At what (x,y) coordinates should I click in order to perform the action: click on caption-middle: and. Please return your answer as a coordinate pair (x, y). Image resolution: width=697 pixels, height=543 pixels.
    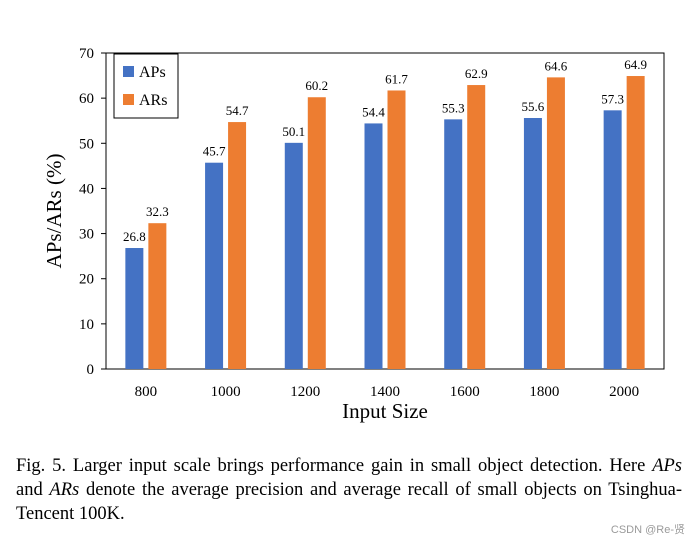
    Looking at the image, I should click on (33, 490).